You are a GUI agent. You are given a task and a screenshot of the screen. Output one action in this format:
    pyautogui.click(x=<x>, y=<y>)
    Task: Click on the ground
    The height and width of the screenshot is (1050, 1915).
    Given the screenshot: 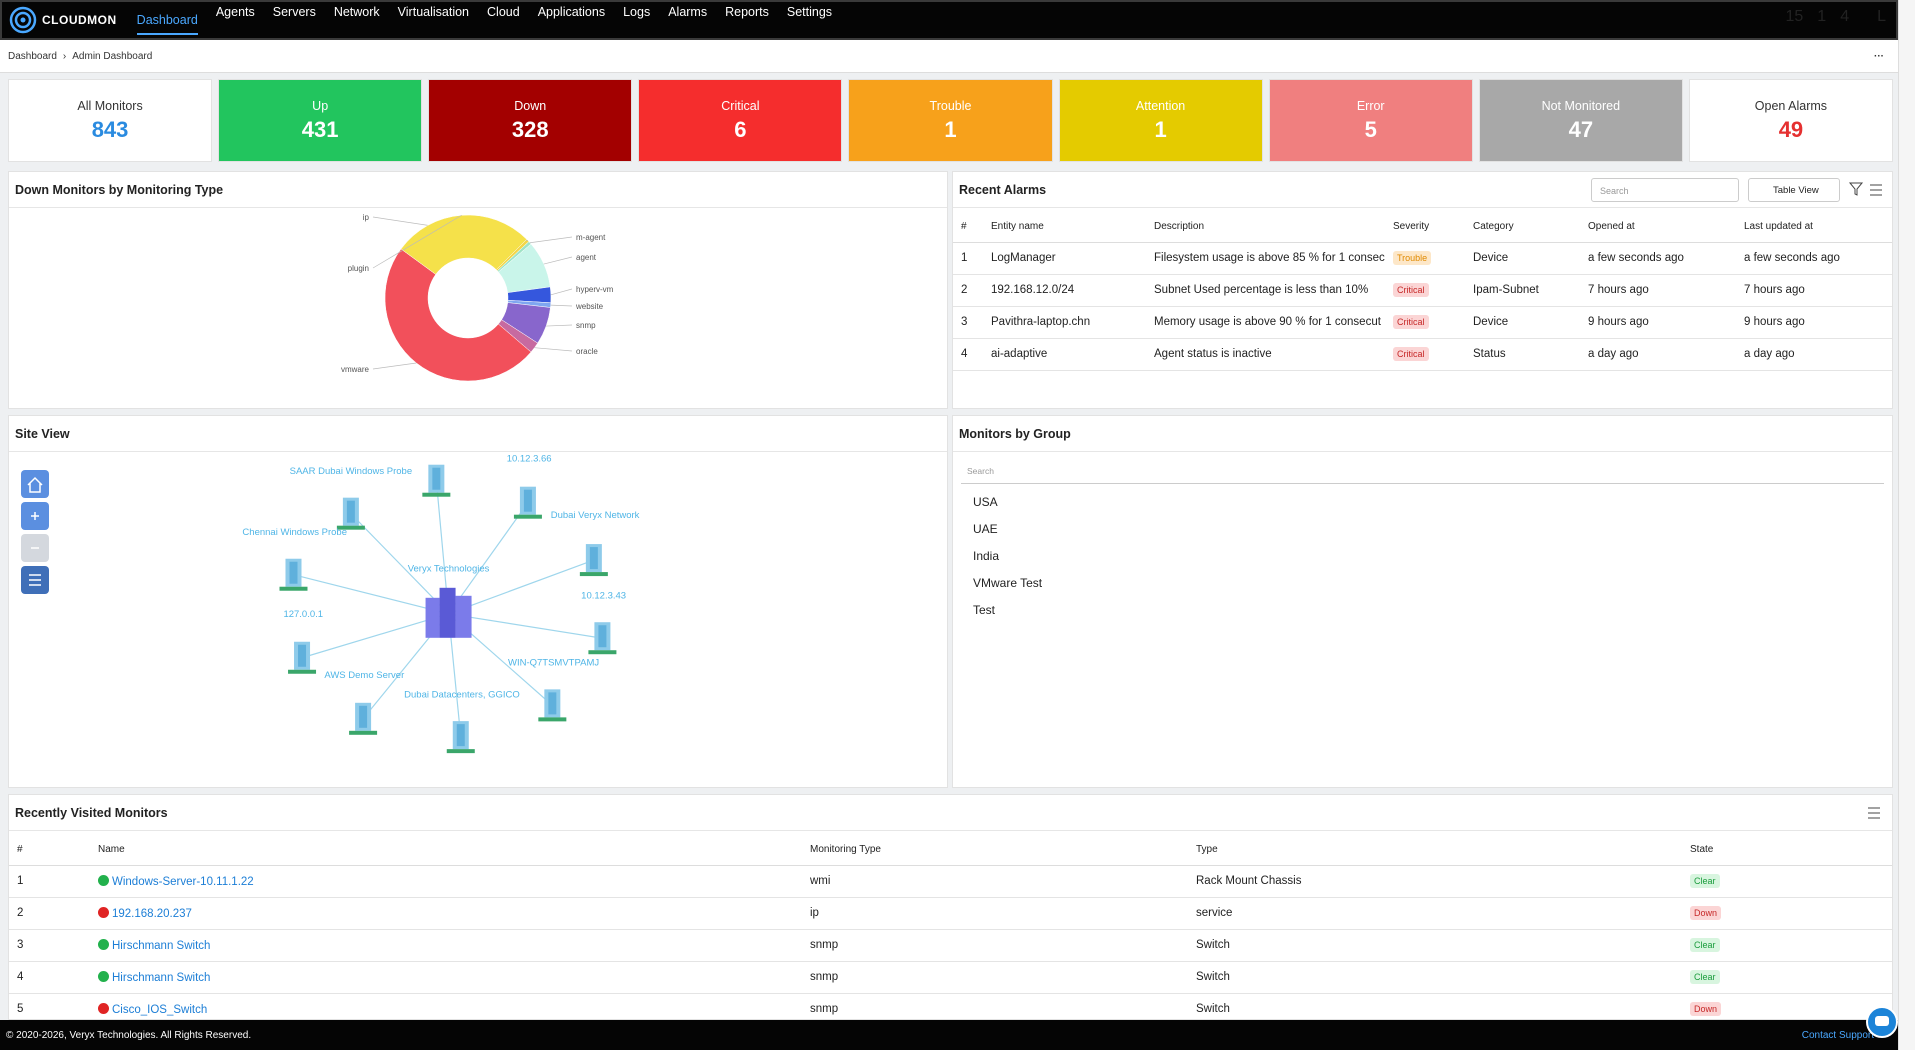 What is the action you would take?
    pyautogui.click(x=552, y=719)
    